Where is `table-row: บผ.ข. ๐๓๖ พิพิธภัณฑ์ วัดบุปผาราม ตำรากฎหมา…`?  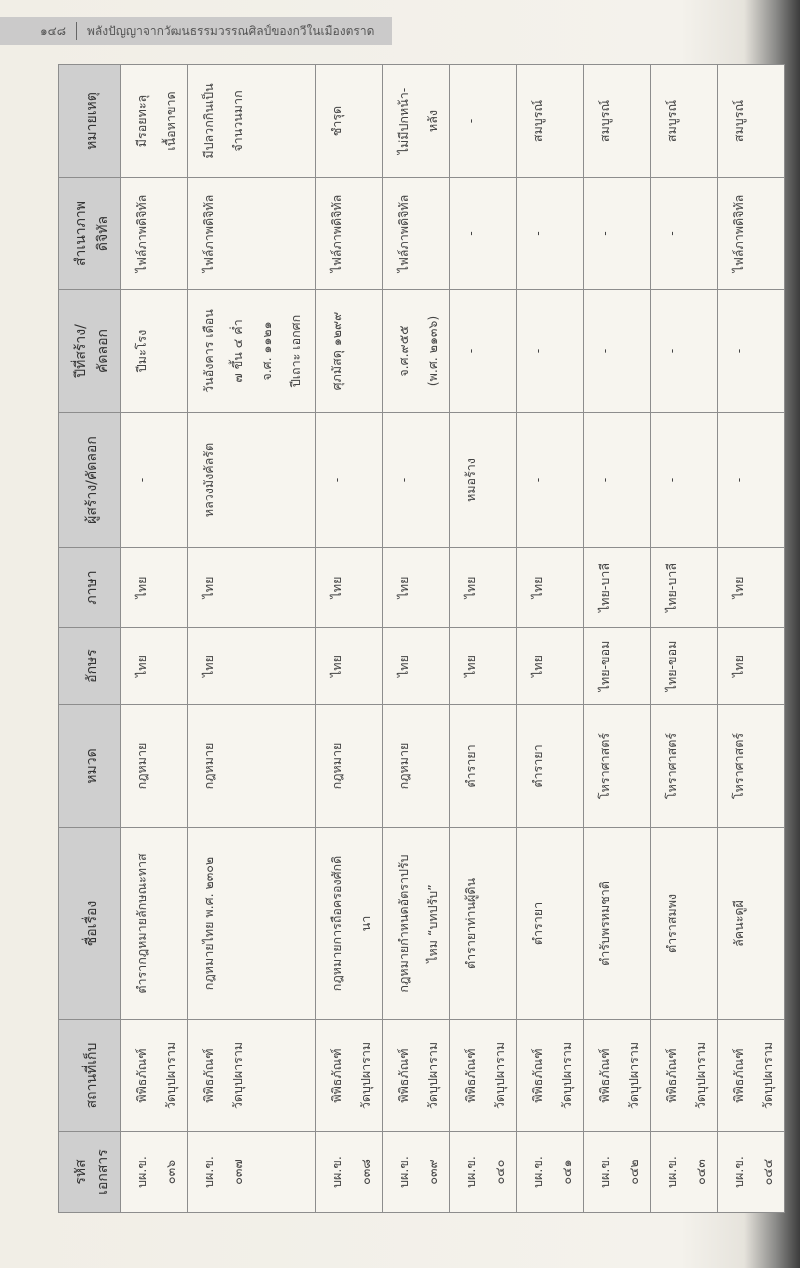 table-row: บผ.ข. ๐๓๖ พิพิธภัณฑ์ วัดบุปผาราม ตำรากฎหมา… is located at coordinates (154, 638).